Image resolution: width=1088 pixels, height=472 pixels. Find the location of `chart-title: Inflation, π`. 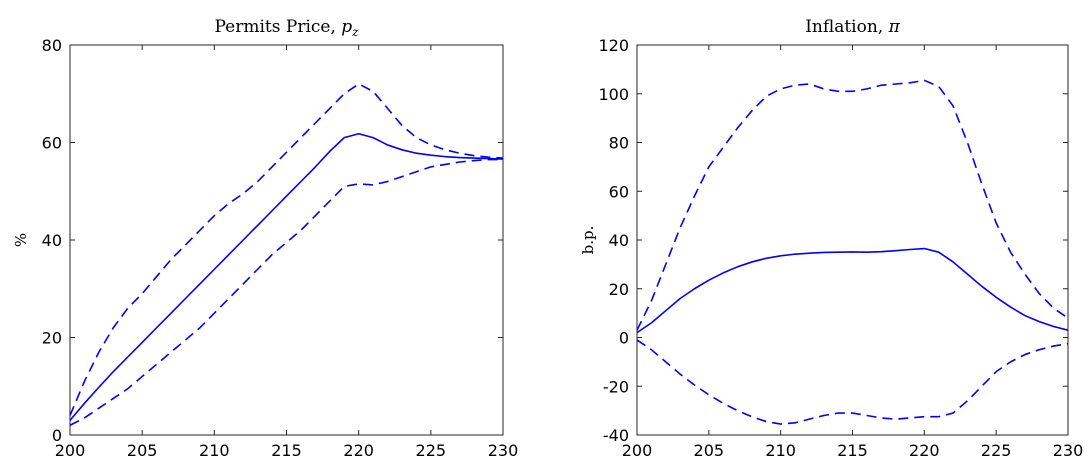

chart-title: Inflation, π is located at coordinates (852, 27).